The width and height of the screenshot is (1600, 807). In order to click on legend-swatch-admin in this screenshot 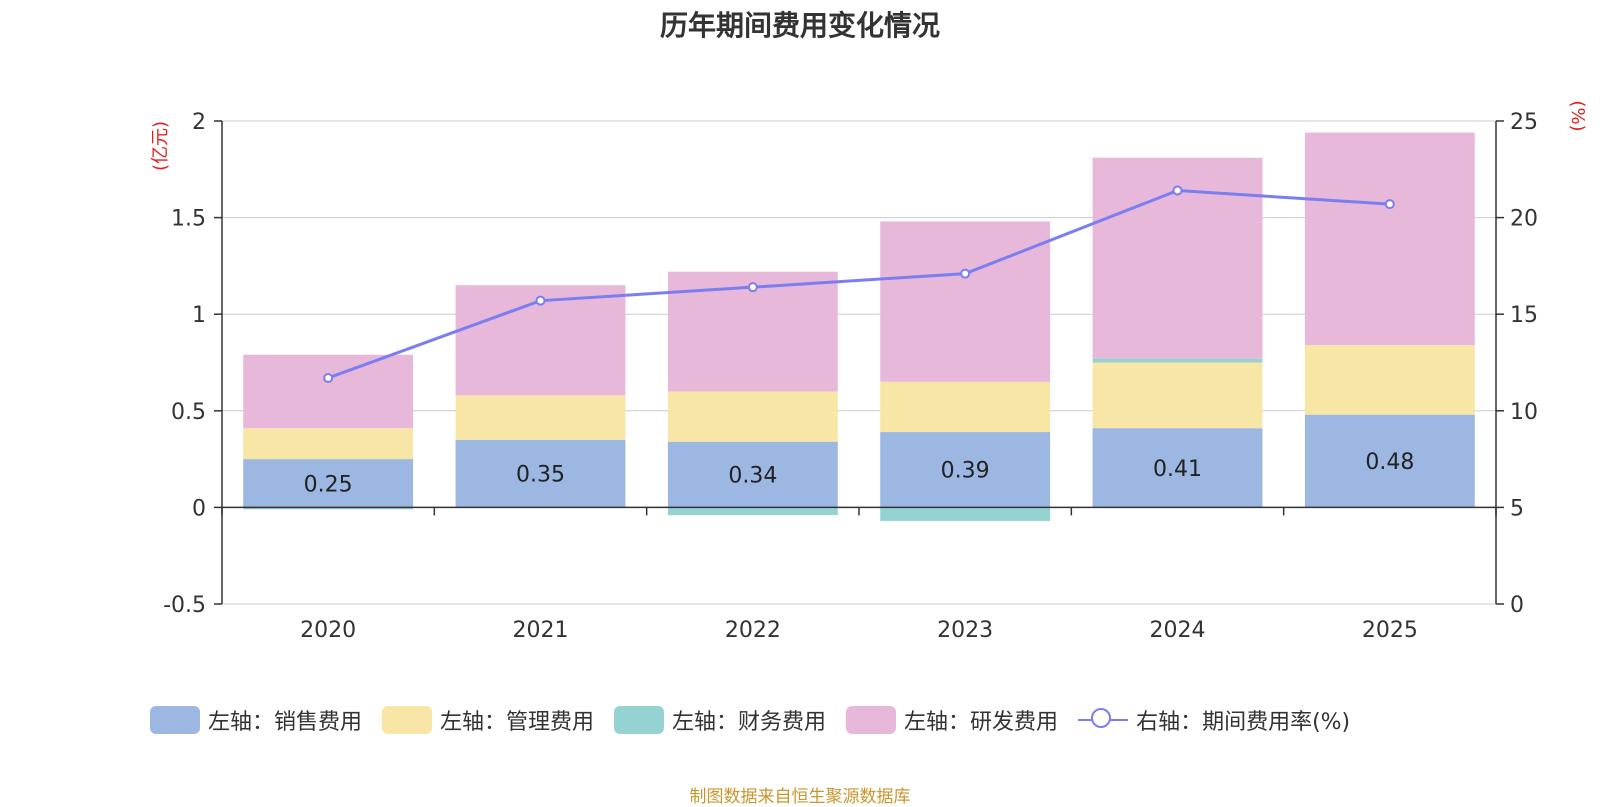, I will do `click(407, 720)`.